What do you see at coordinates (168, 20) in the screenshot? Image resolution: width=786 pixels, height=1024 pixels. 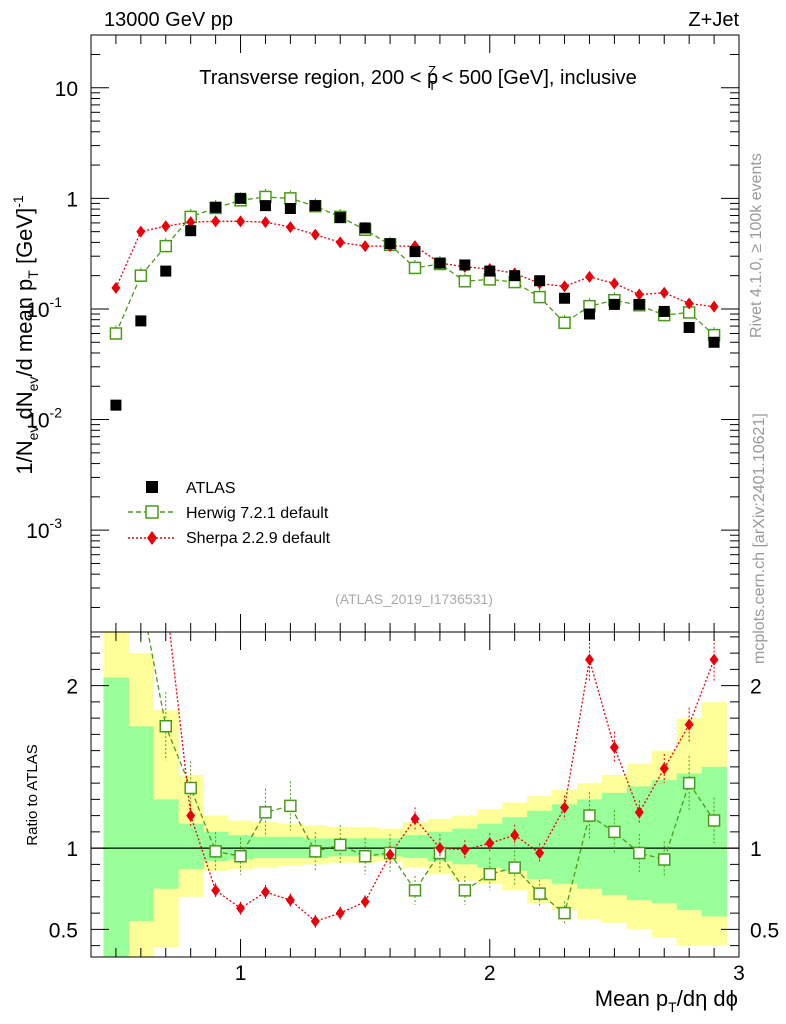 I see `header-left: 13000 GeV pp` at bounding box center [168, 20].